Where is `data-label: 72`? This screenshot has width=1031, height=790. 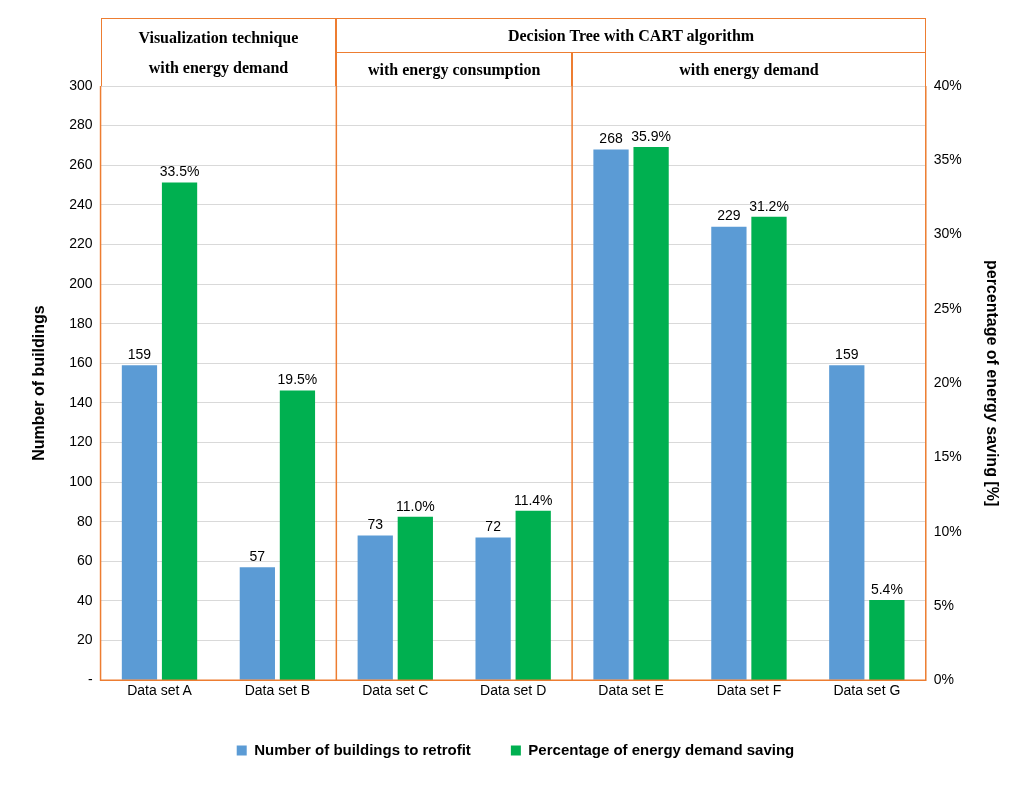
data-label: 72 is located at coordinates (493, 526).